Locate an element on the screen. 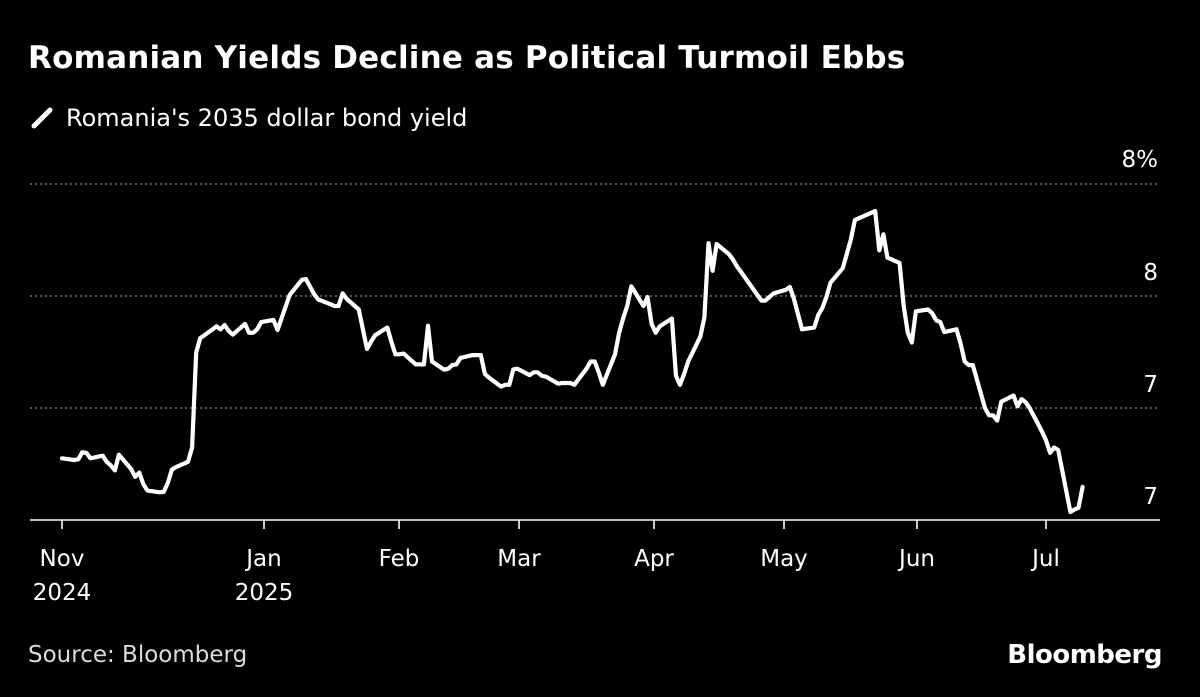 The width and height of the screenshot is (1200, 697). x-tick-label: Nov is located at coordinates (62, 559).